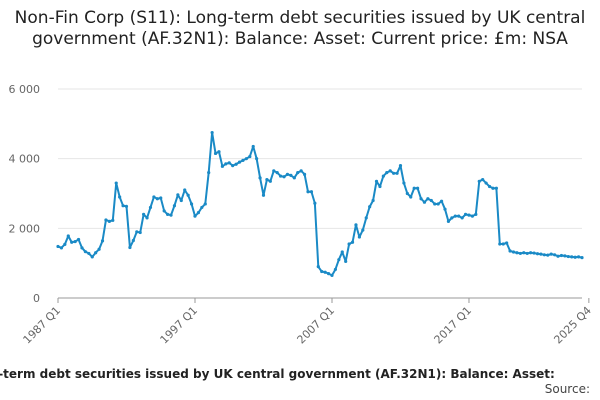  I want to click on y-tick-label: 6 000, so click(25, 89).